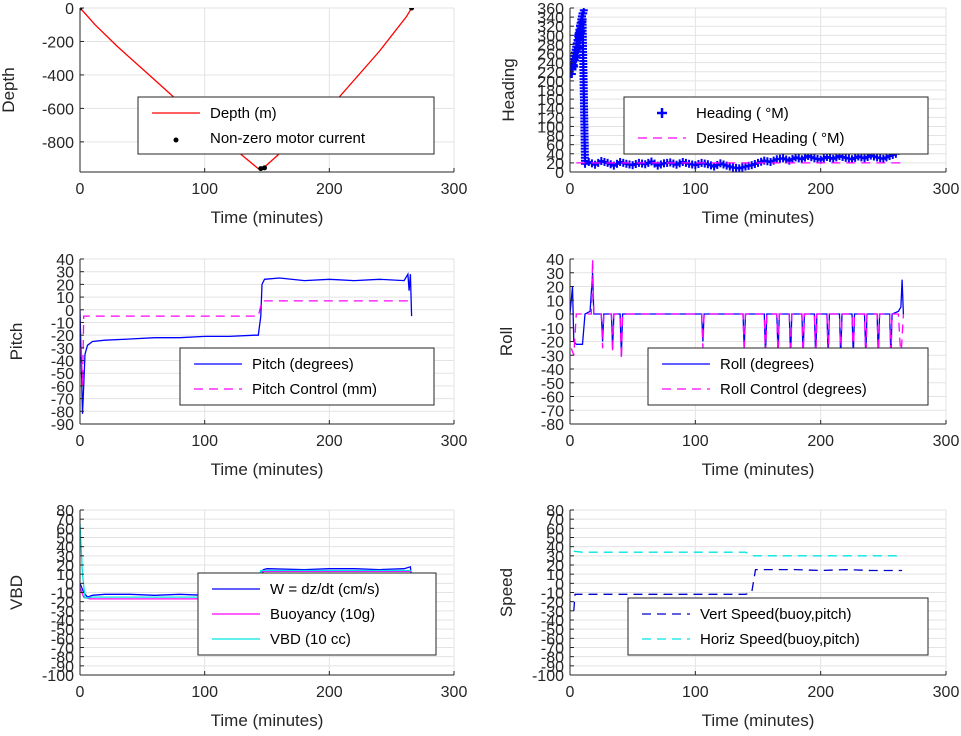  I want to click on legend-label: Pitch (degrees), so click(303, 364).